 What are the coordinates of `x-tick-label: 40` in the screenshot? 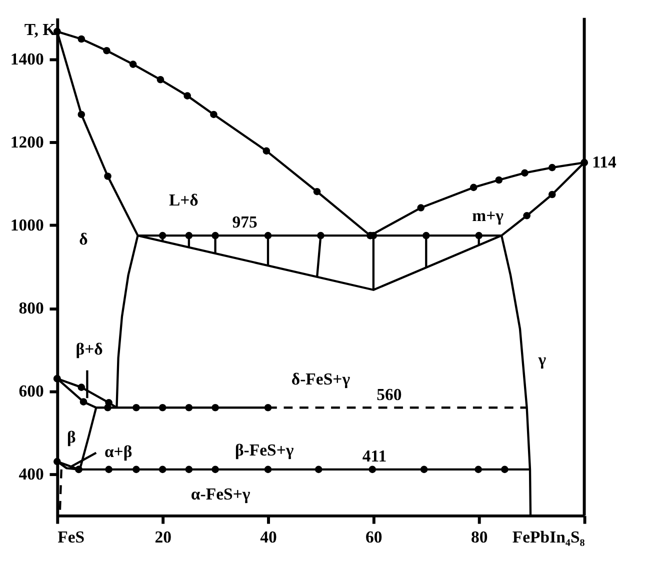 It's located at (268, 537).